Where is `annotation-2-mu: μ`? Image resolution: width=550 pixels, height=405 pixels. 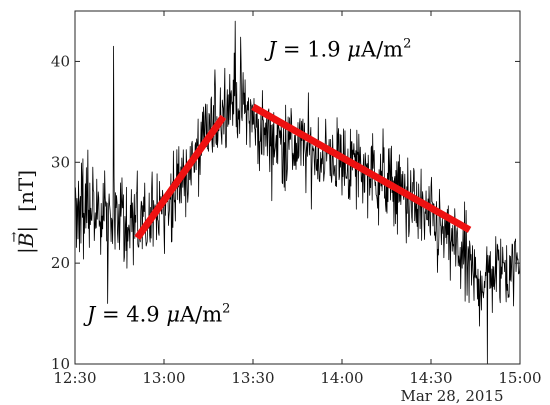 annotation-2-mu: μ is located at coordinates (173, 315).